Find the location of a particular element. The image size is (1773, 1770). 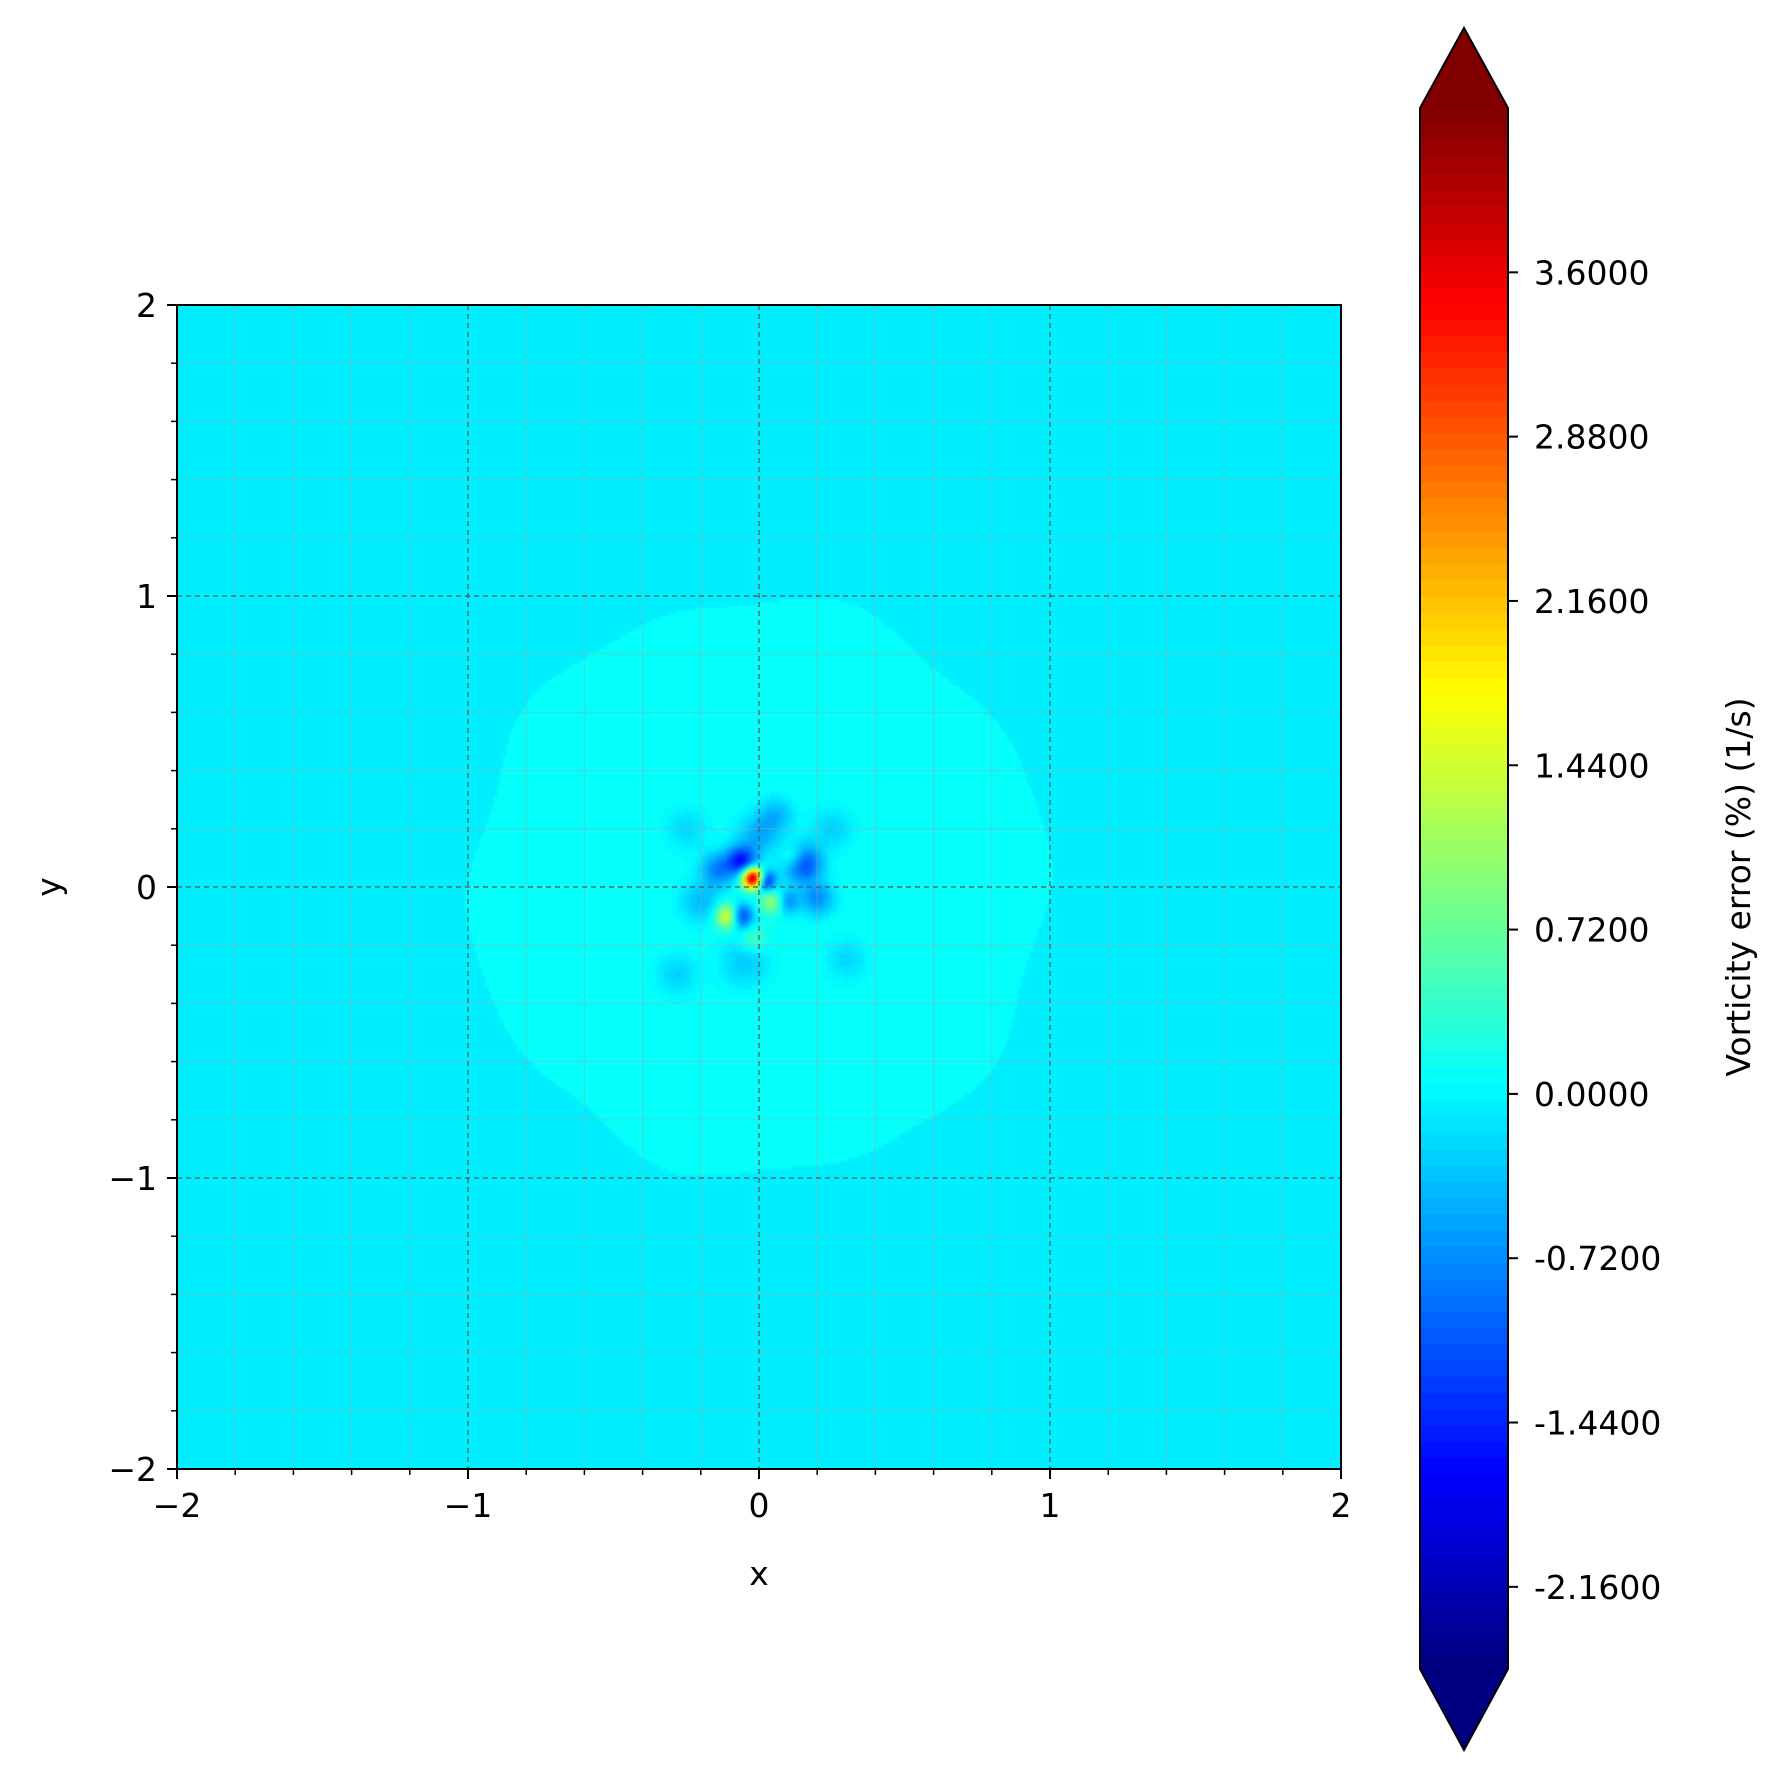

y-tick-label: 1 is located at coordinates (146, 596).